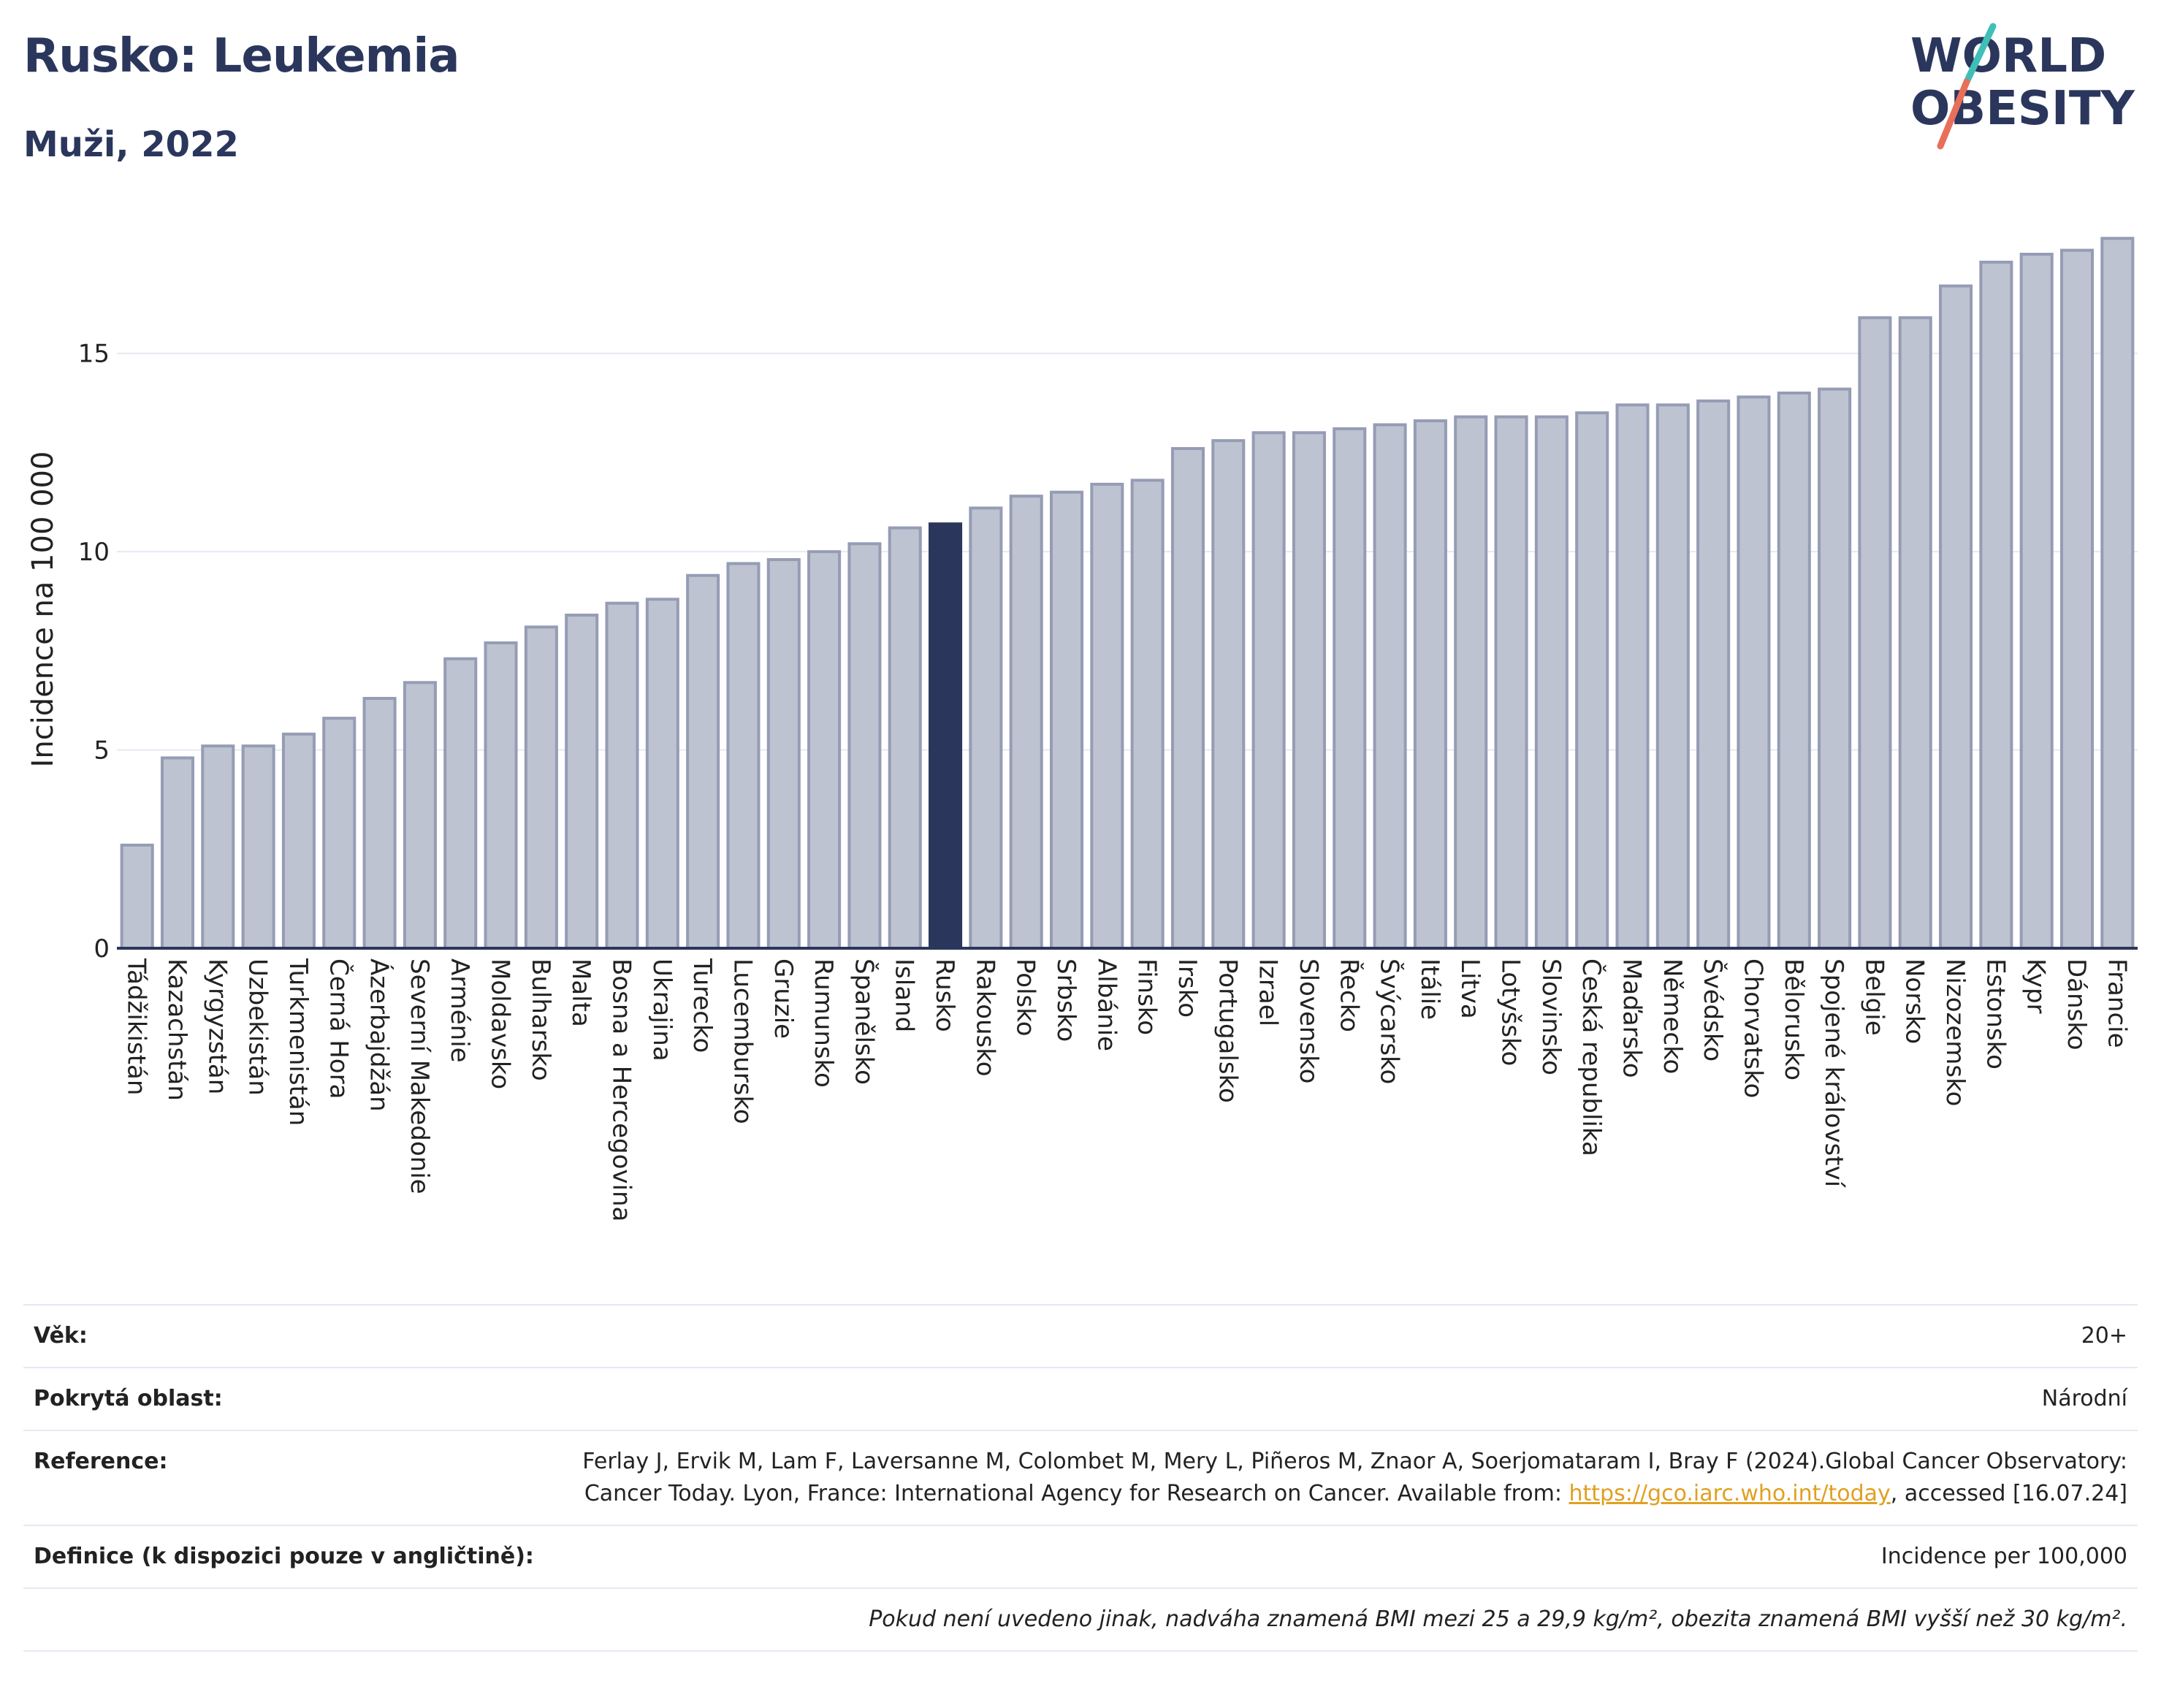 The image size is (2161, 1708). I want to click on reference-text-2: , accessed [16.07.24], so click(2008, 1493).